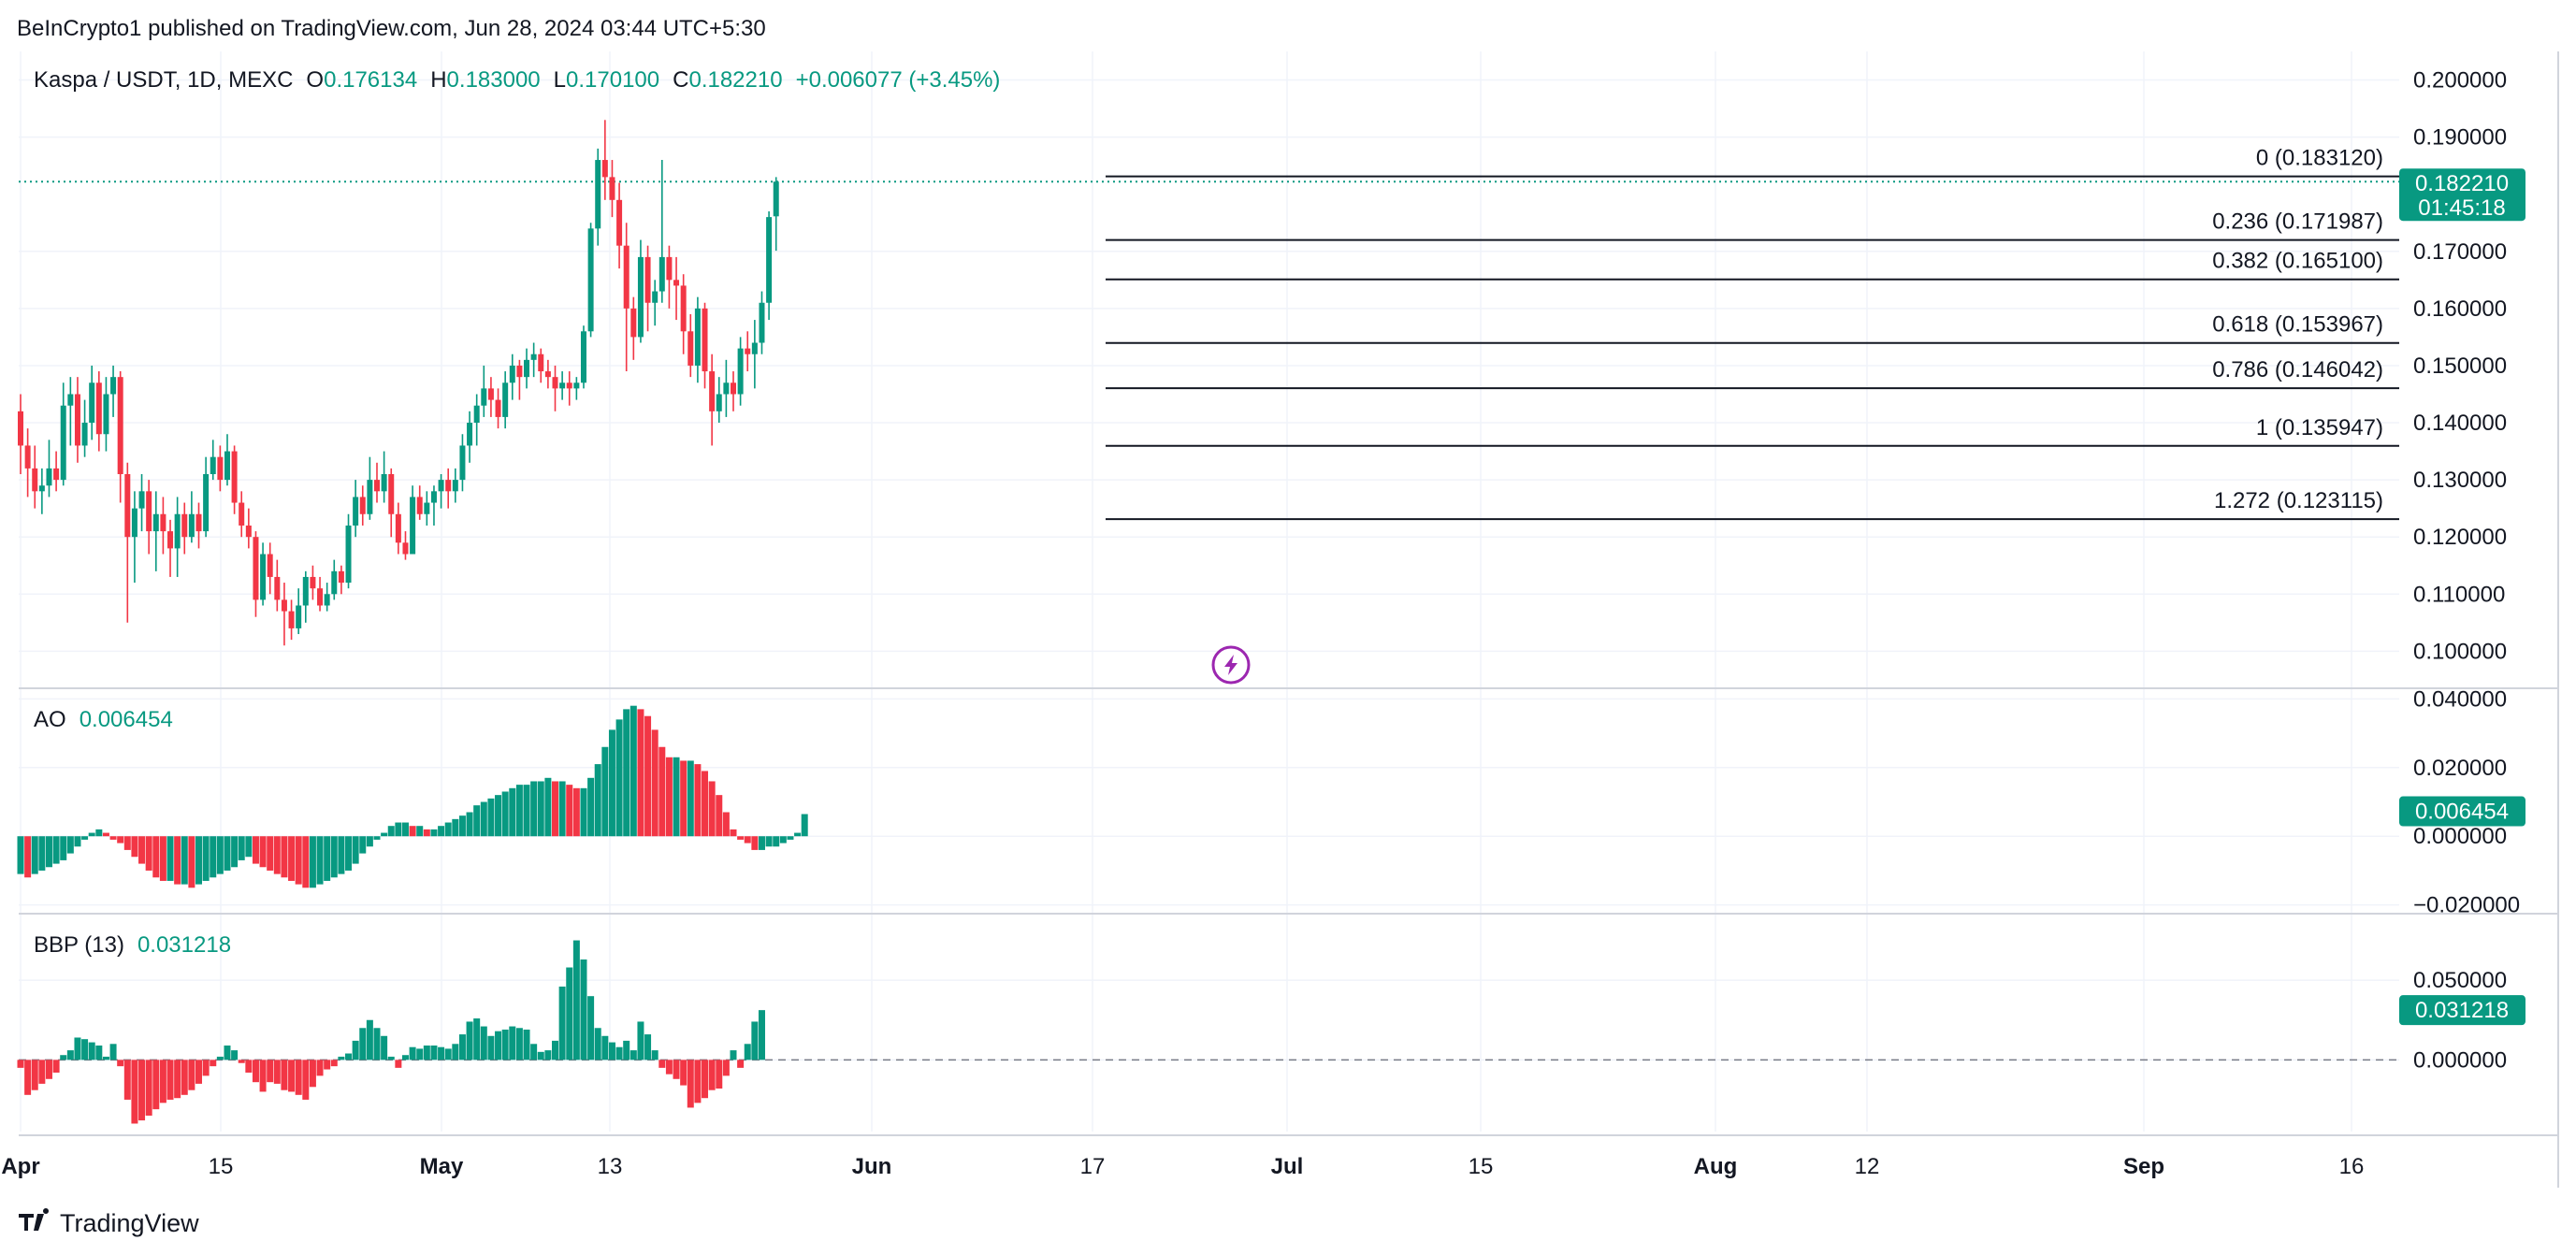  I want to click on bbp-y-tick-label: 0.050000, so click(2460, 980).